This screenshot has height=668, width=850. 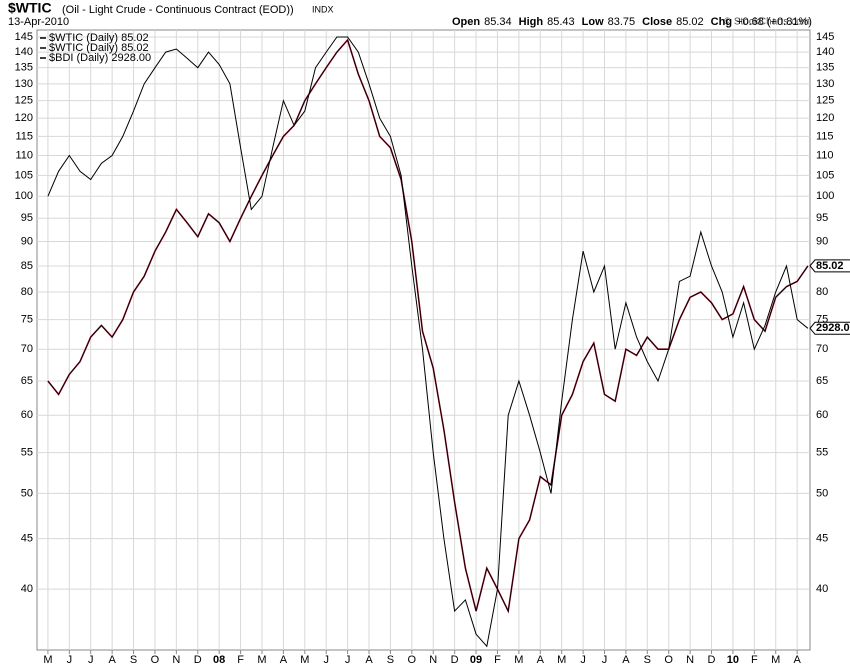 I want to click on quote-label: Chg, so click(x=721, y=22).